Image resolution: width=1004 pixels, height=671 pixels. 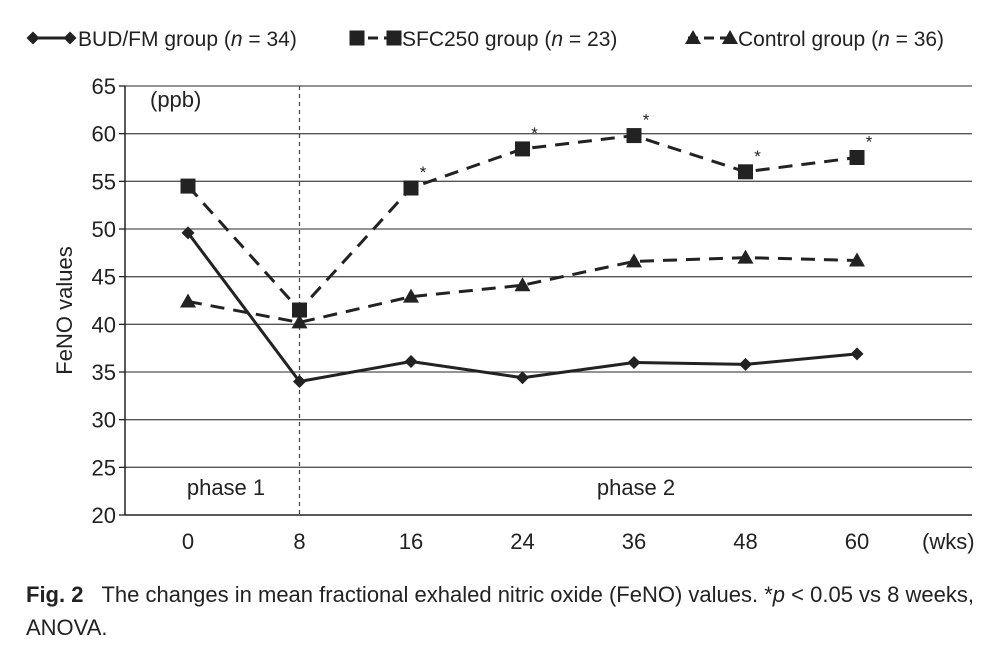 What do you see at coordinates (745, 541) in the screenshot?
I see `x-tick-label: 48` at bounding box center [745, 541].